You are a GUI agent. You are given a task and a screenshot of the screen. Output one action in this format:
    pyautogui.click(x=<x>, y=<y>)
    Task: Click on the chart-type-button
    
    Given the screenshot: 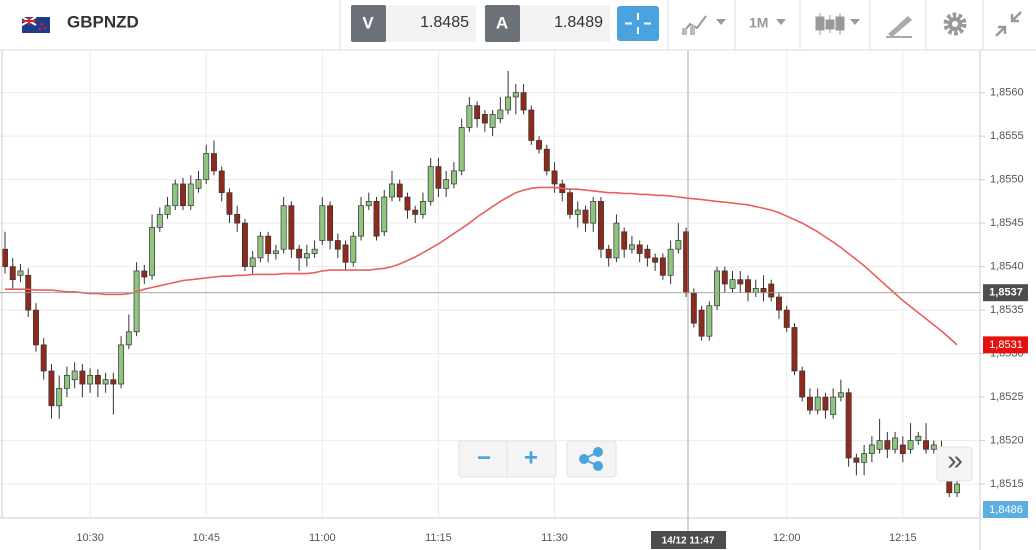 What is the action you would take?
    pyautogui.click(x=703, y=25)
    